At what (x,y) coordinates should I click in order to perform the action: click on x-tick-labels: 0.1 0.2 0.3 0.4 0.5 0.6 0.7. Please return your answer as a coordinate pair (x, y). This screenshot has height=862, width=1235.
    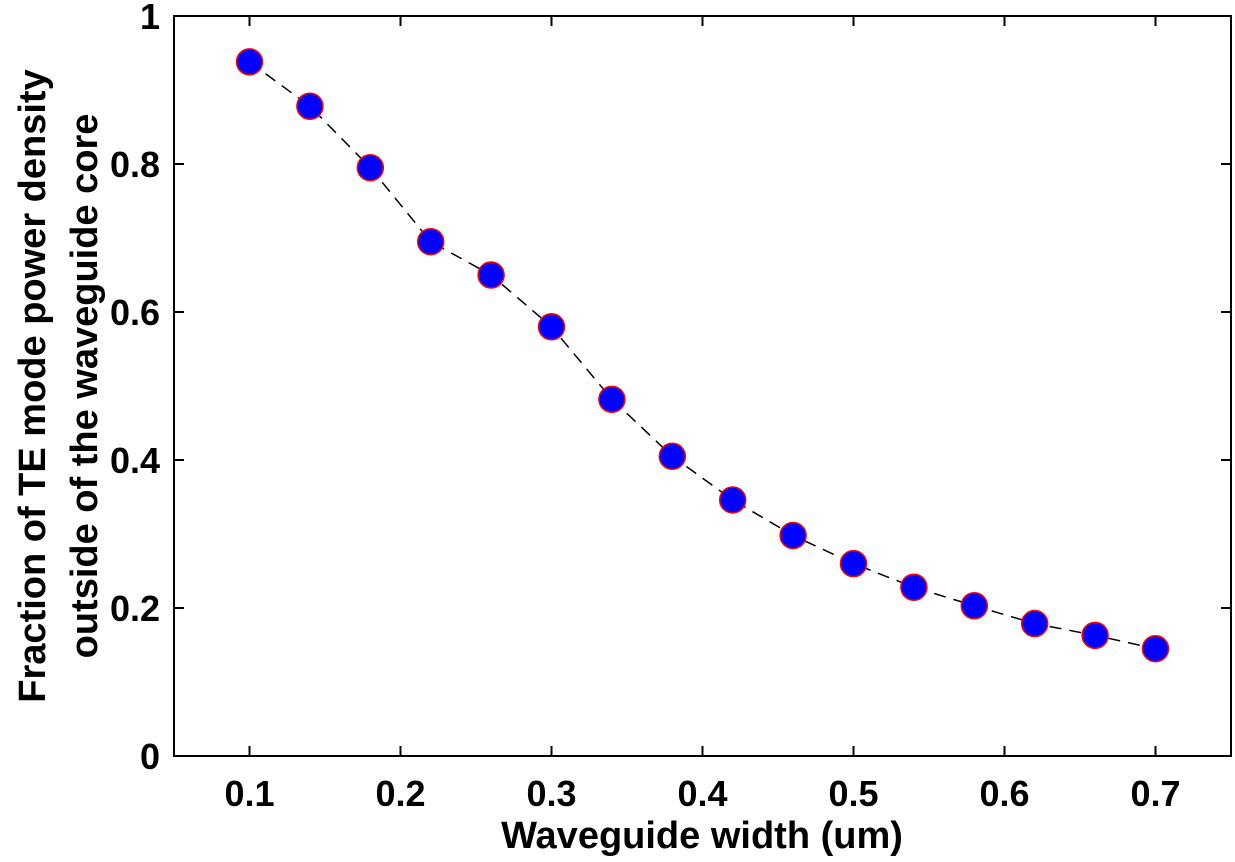
    Looking at the image, I should click on (702, 793).